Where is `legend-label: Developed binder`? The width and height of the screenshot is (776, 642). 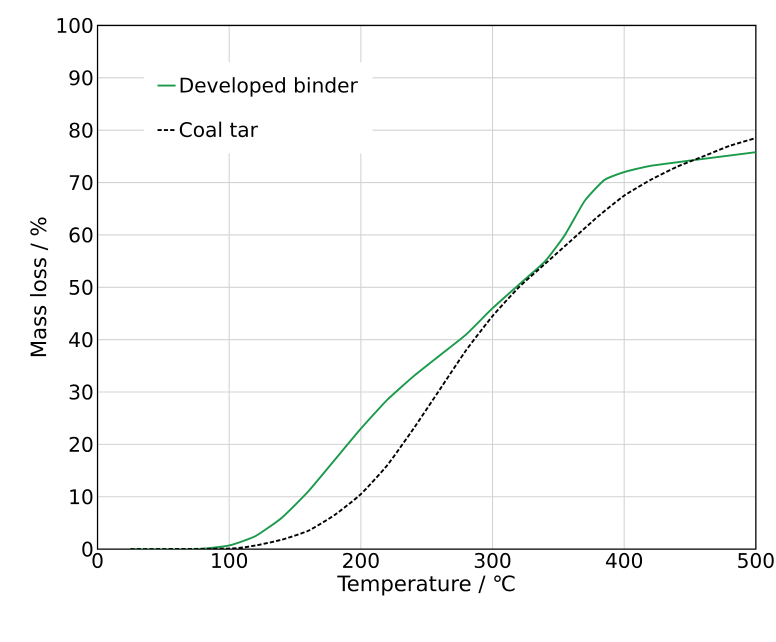
legend-label: Developed binder is located at coordinates (269, 86).